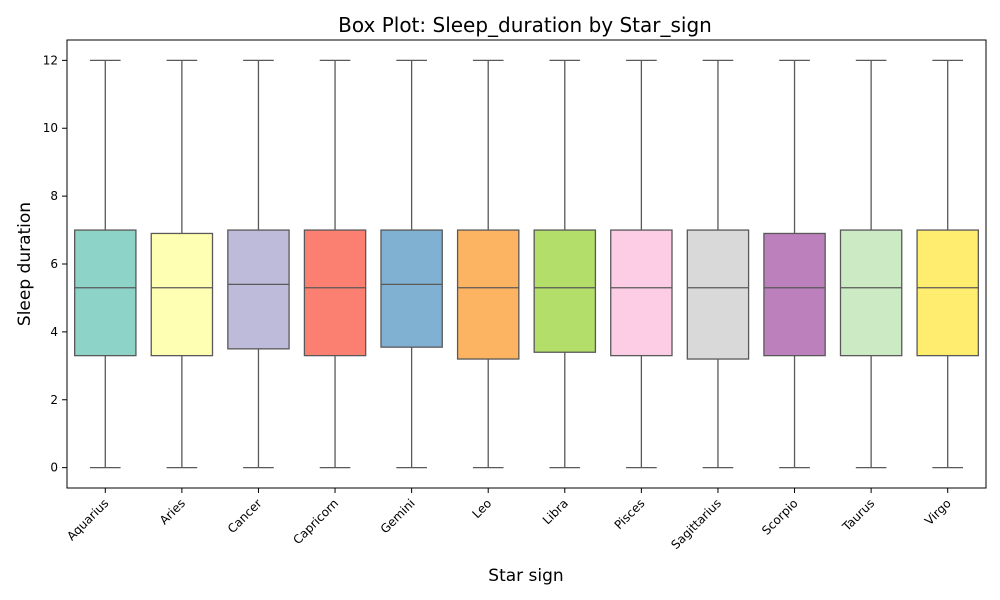 Image resolution: width=1000 pixels, height=600 pixels. I want to click on box-scorpio, so click(794, 264).